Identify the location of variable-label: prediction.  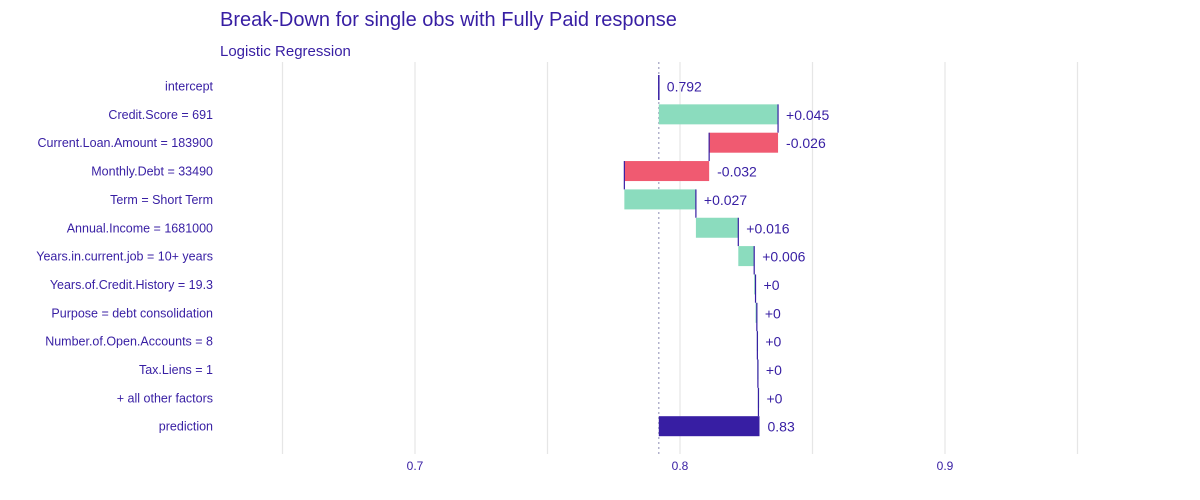
(186, 427).